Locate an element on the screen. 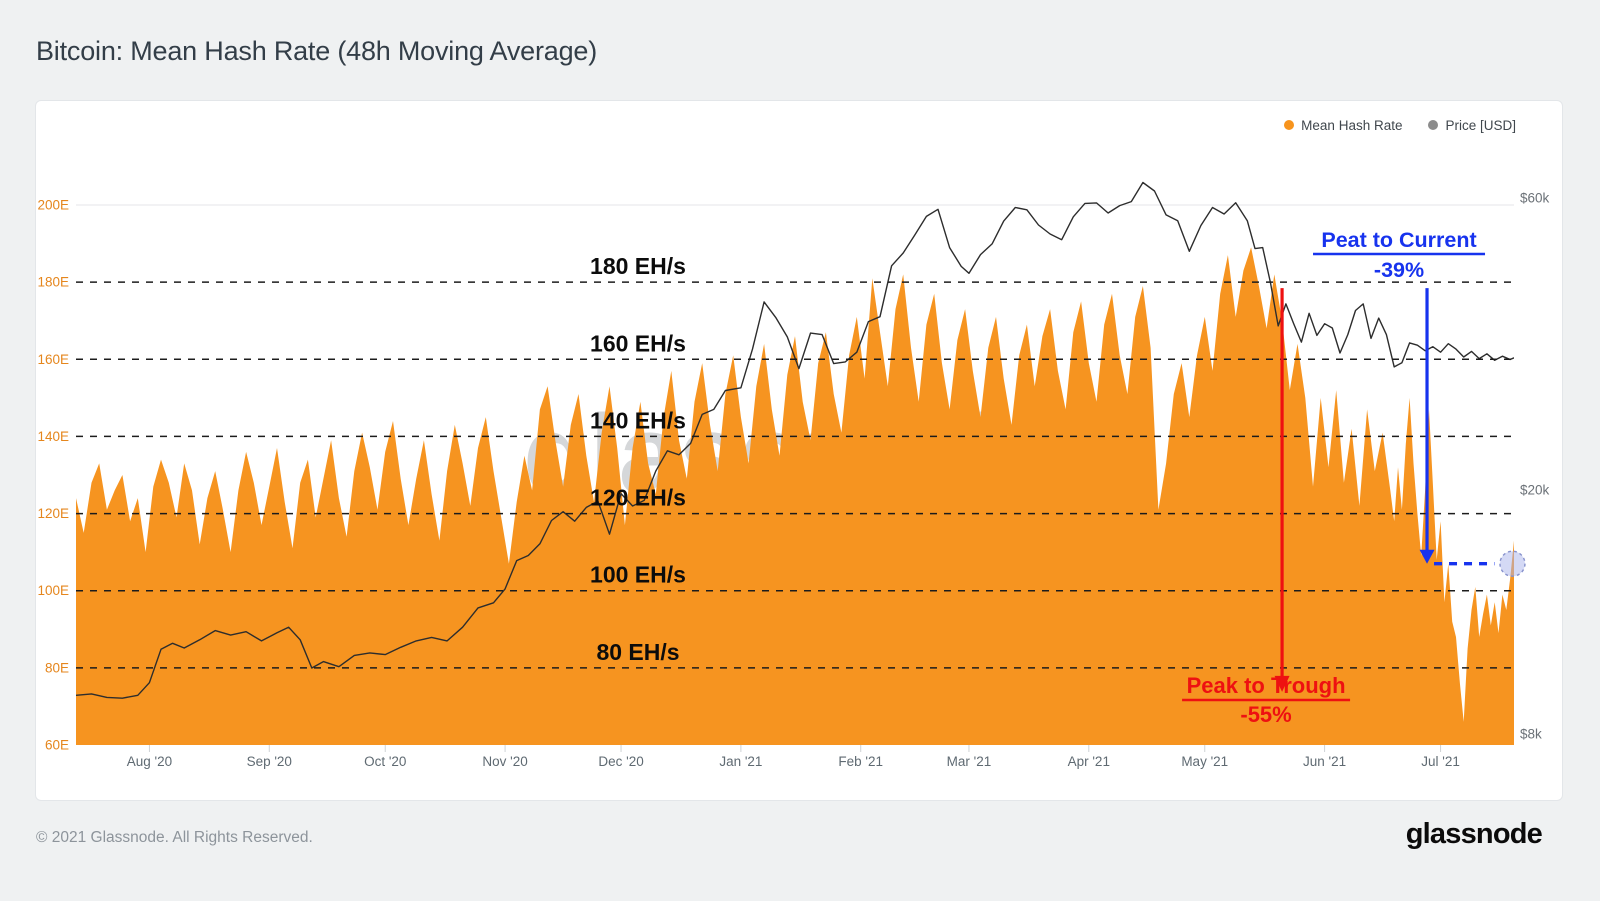 This screenshot has height=901, width=1600. y-left-tick: 200E is located at coordinates (53, 205).